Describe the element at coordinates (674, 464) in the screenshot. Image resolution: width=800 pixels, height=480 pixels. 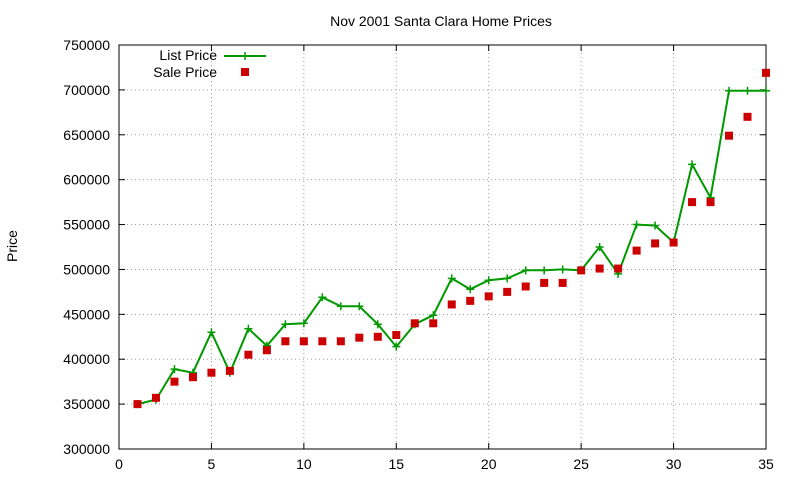
I see `x-tick-label: 30` at that location.